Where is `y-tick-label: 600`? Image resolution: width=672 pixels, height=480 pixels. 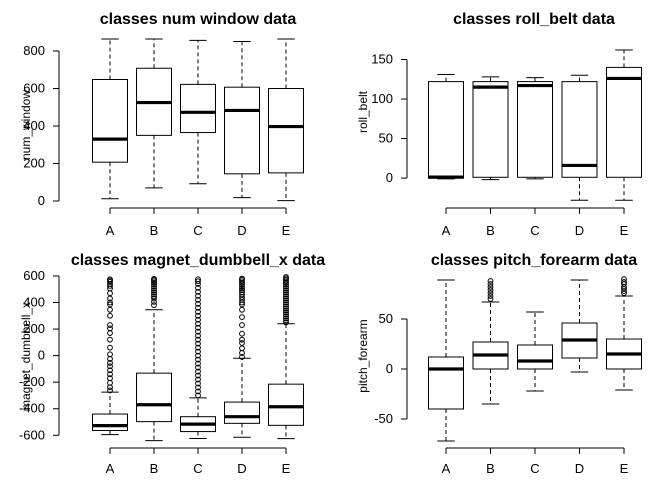
y-tick-label: 600 is located at coordinates (34, 275).